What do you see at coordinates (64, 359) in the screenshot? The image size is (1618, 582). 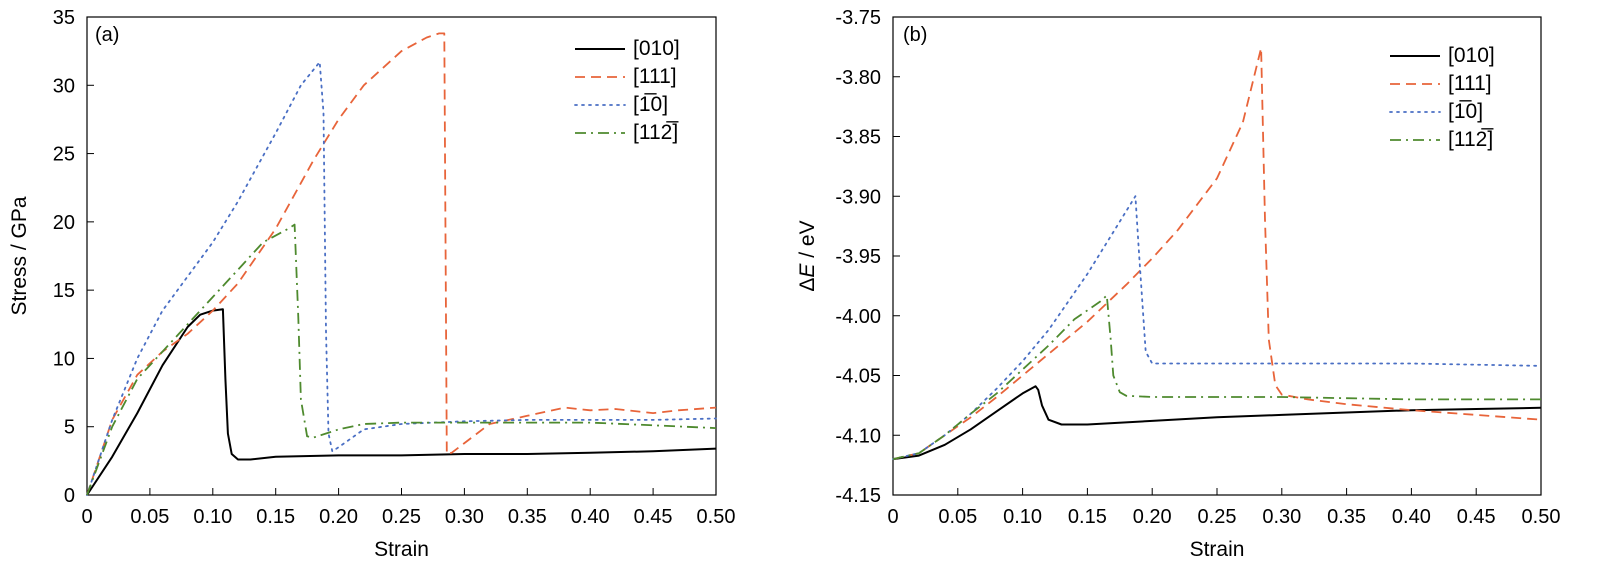 I see `y-tick-label: 10` at bounding box center [64, 359].